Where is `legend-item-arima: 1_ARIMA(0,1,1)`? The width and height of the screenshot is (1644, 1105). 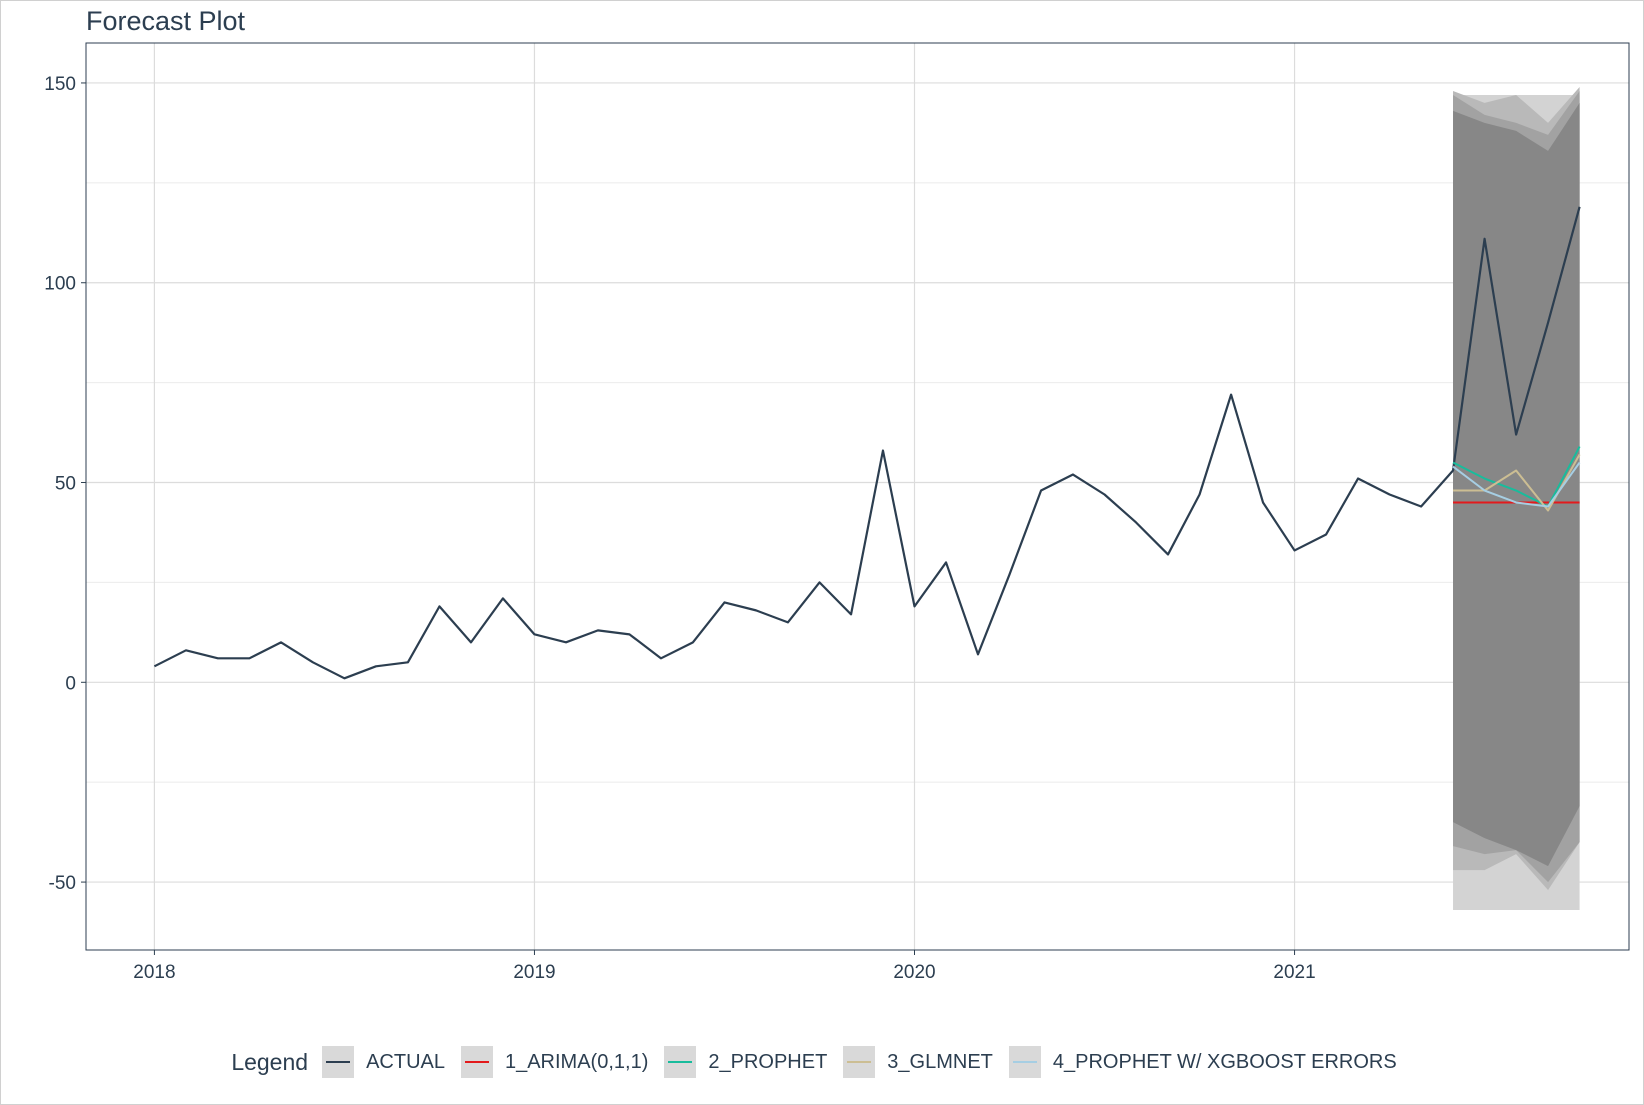
legend-item-arima: 1_ARIMA(0,1,1) is located at coordinates (554, 1062).